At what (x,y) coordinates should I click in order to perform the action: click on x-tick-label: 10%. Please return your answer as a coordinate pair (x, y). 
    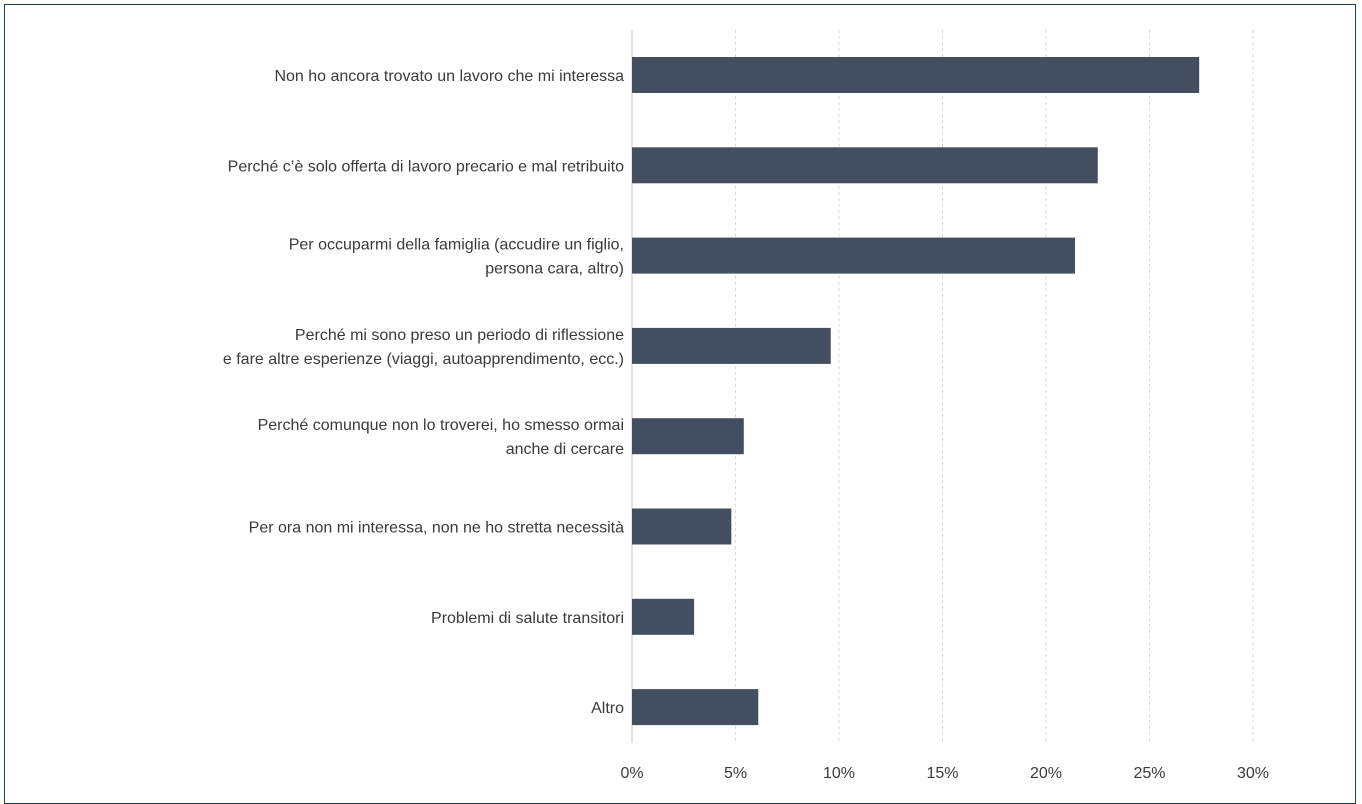
    Looking at the image, I should click on (839, 773).